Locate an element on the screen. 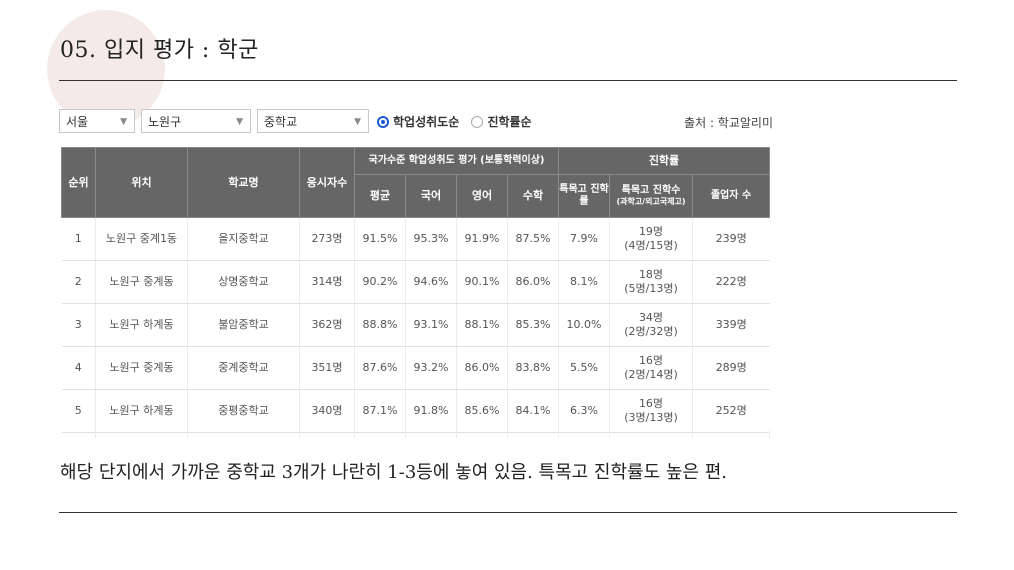 Image resolution: width=1014 pixels, height=570 pixels. cell-test-takers: 362명 is located at coordinates (327, 325).